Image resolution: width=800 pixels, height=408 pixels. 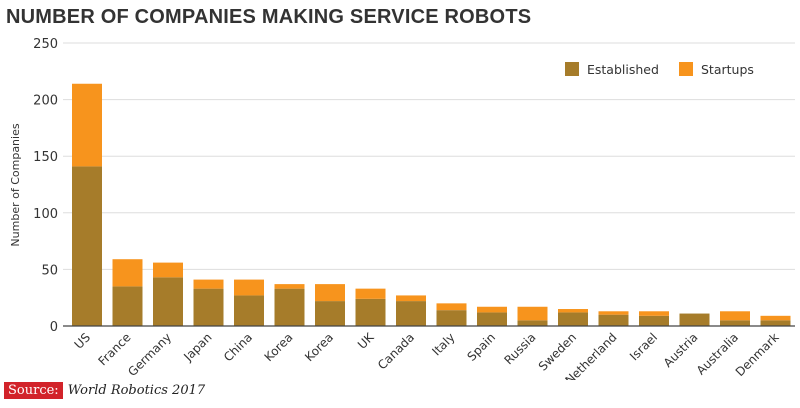 I want to click on y-tick-label: 200, so click(x=45, y=101).